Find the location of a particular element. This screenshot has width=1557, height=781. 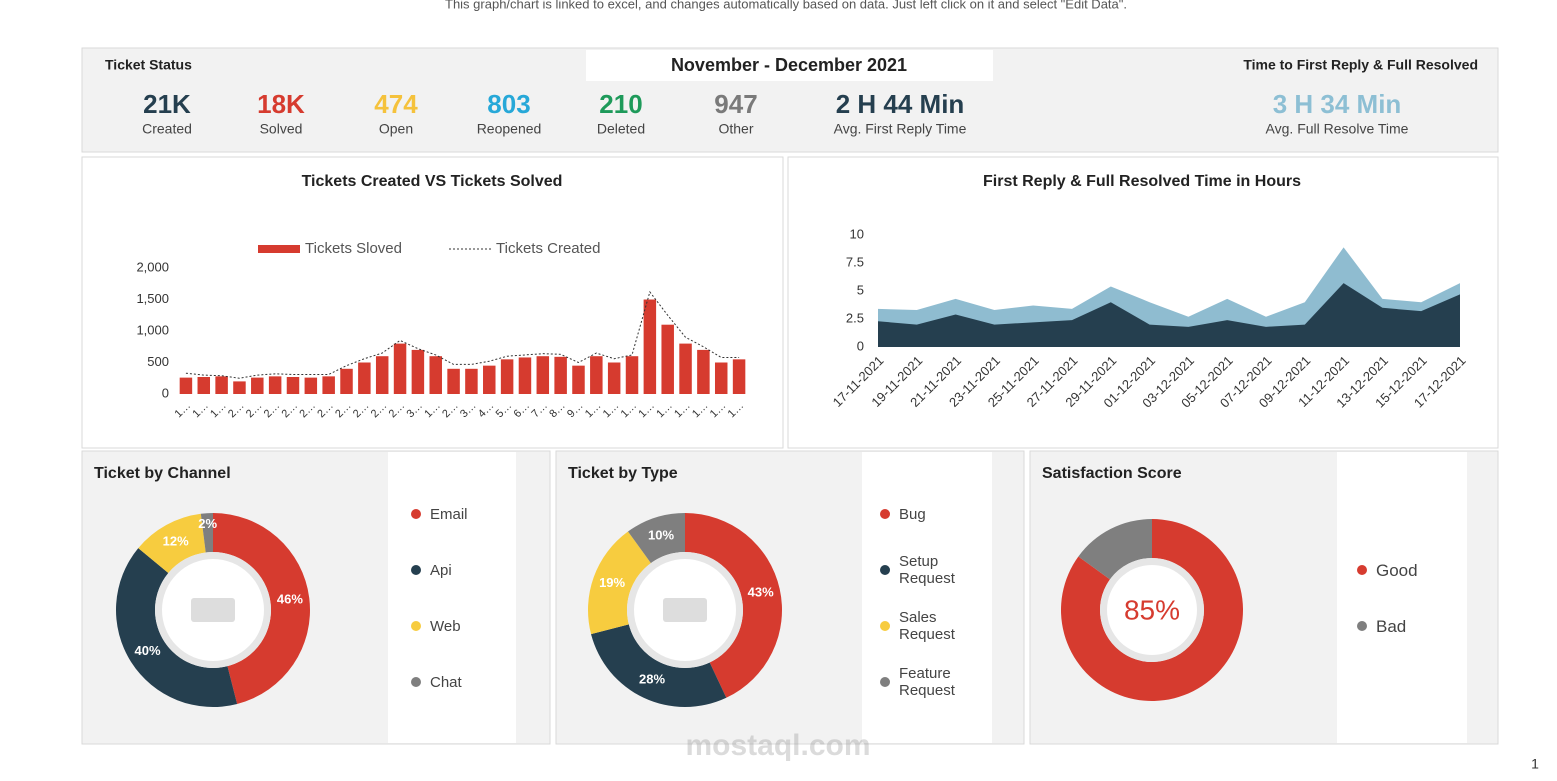

legend-label: Web is located at coordinates (445, 626).